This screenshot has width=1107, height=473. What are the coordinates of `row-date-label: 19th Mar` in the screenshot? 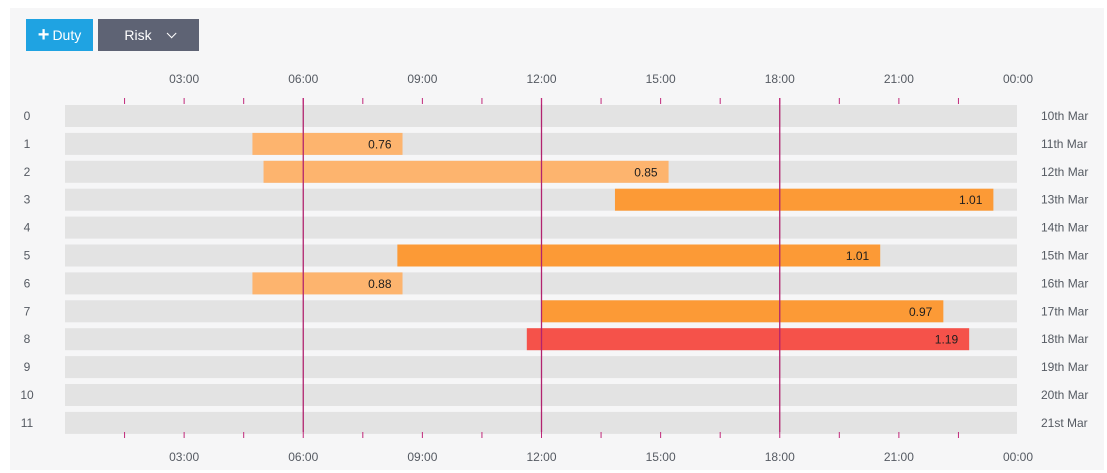 It's located at (1064, 367).